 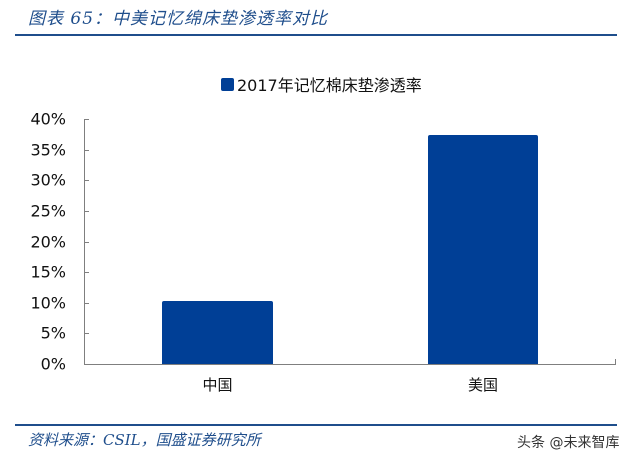 I want to click on y-tick-label: 30%, so click(x=48, y=180).